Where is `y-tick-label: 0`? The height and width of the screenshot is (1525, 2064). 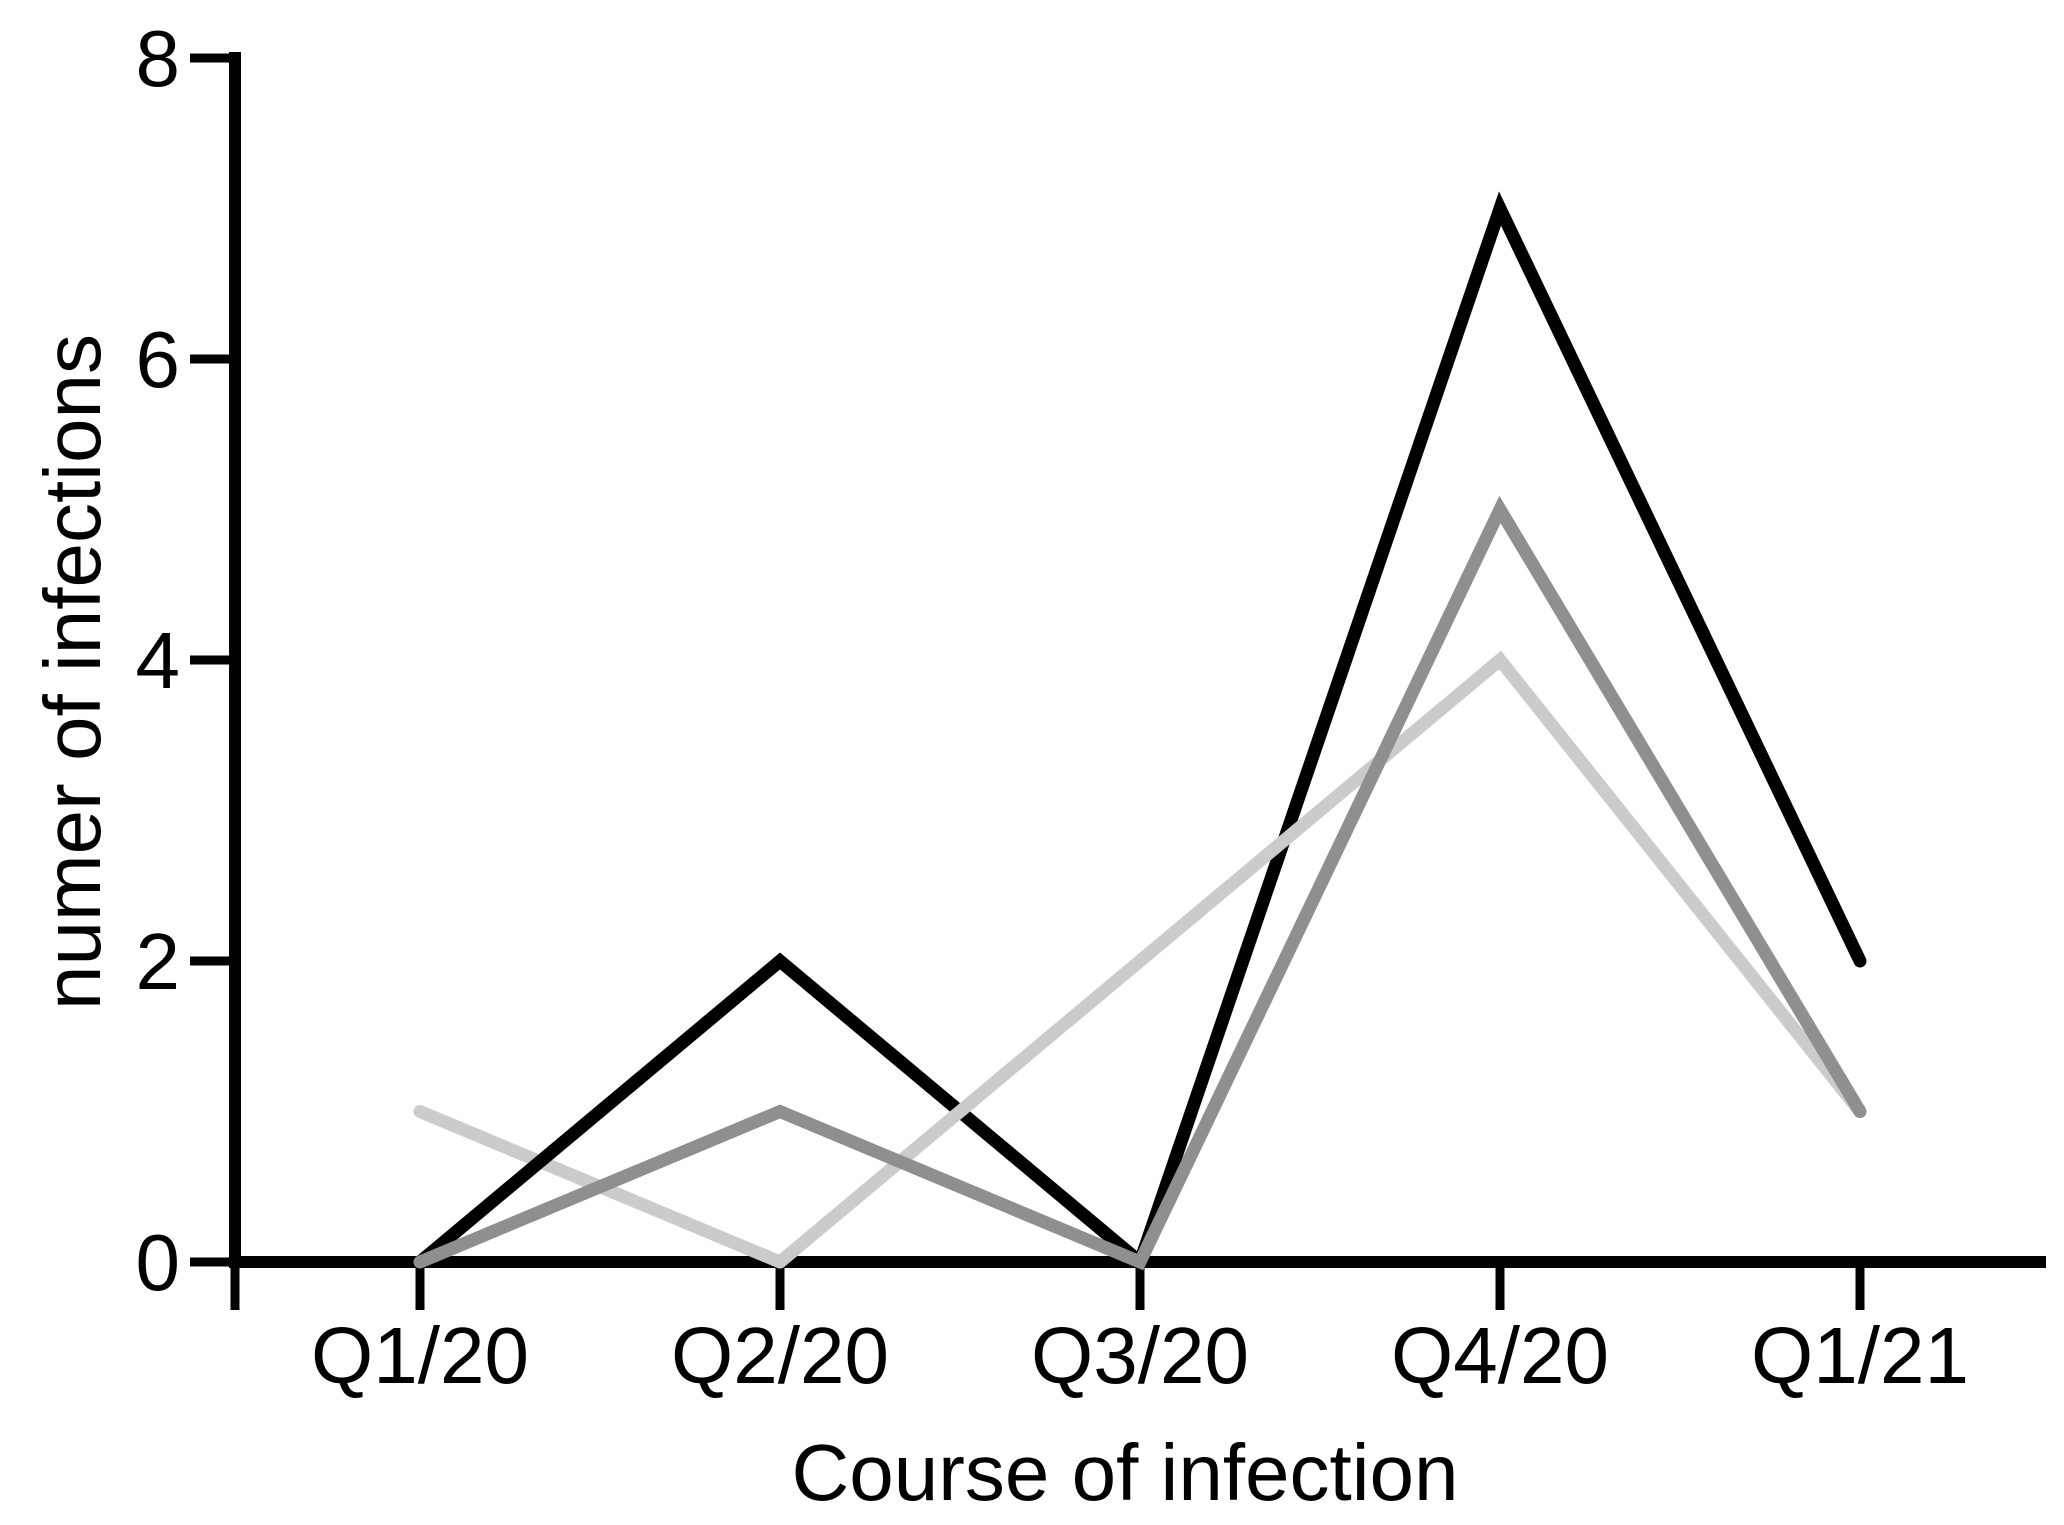
y-tick-label: 0 is located at coordinates (158, 1262).